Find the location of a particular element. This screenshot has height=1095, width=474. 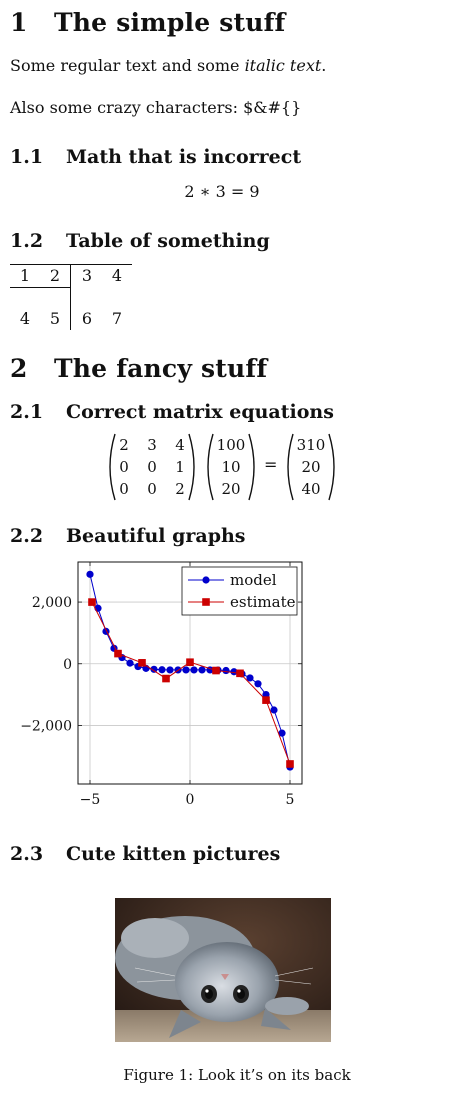

paragraph-special-chars: Also some crazy characters: $&#{} is located at coordinates (155, 107).